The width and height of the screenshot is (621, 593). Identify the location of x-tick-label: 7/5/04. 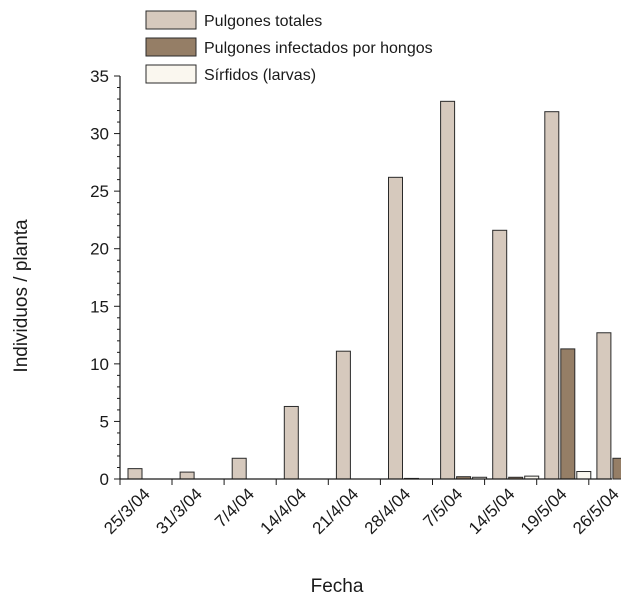
(443, 507).